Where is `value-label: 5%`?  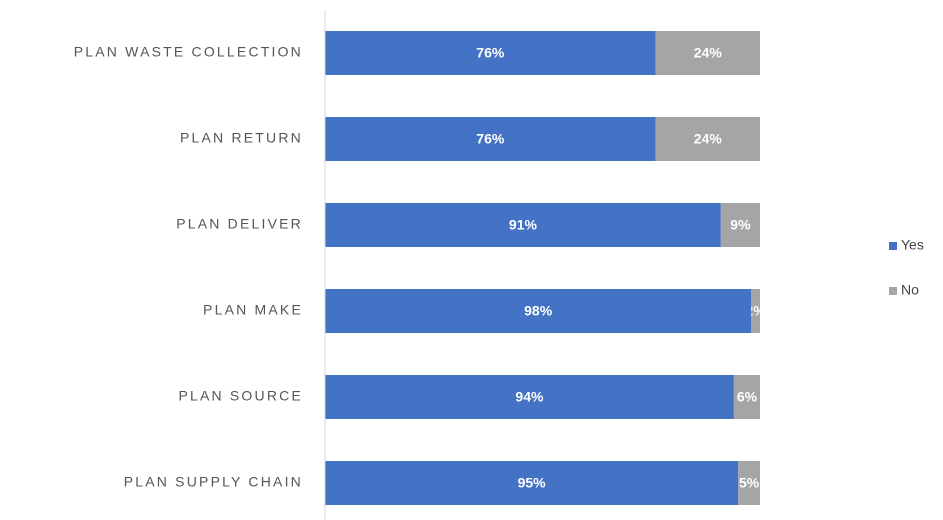 value-label: 5% is located at coordinates (749, 483).